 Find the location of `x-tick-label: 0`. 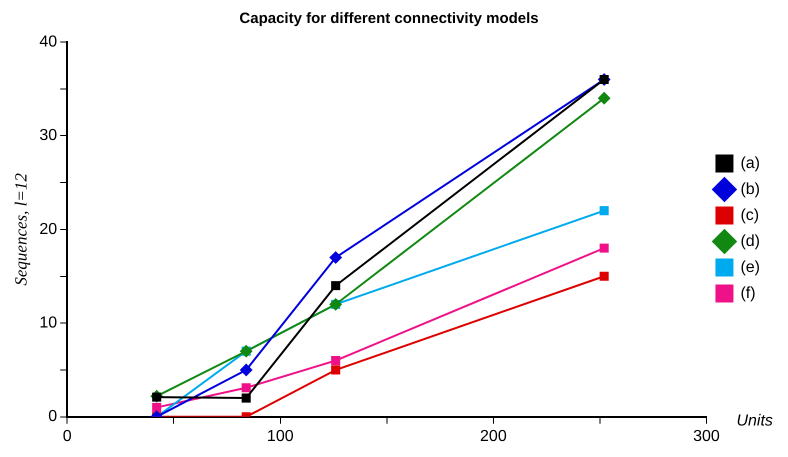

x-tick-label: 0 is located at coordinates (67, 436).